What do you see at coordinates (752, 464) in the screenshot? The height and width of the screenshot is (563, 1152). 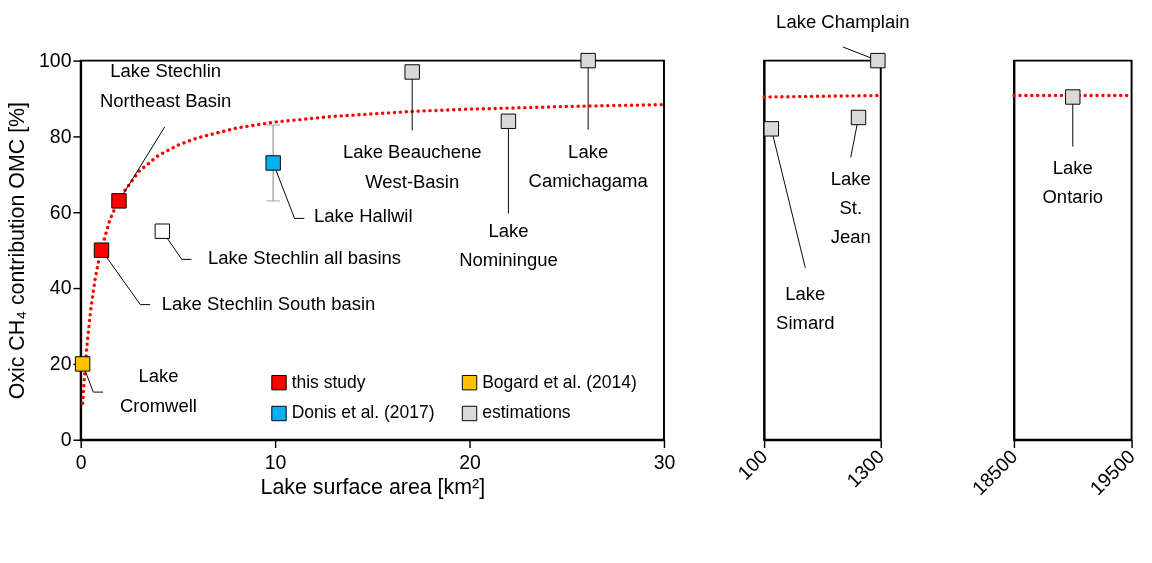 I see `x-tick-label: 100` at bounding box center [752, 464].